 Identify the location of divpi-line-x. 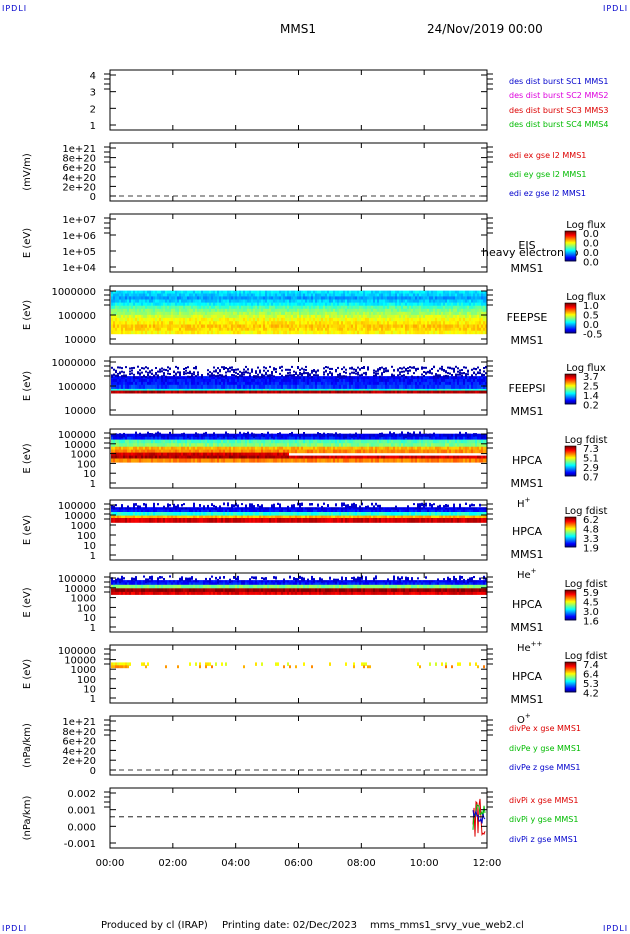
(479, 817).